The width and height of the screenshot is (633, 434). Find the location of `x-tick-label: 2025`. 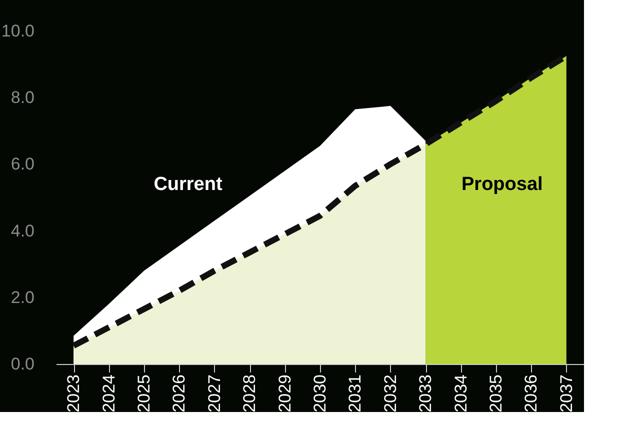

x-tick-label: 2025 is located at coordinates (144, 393).